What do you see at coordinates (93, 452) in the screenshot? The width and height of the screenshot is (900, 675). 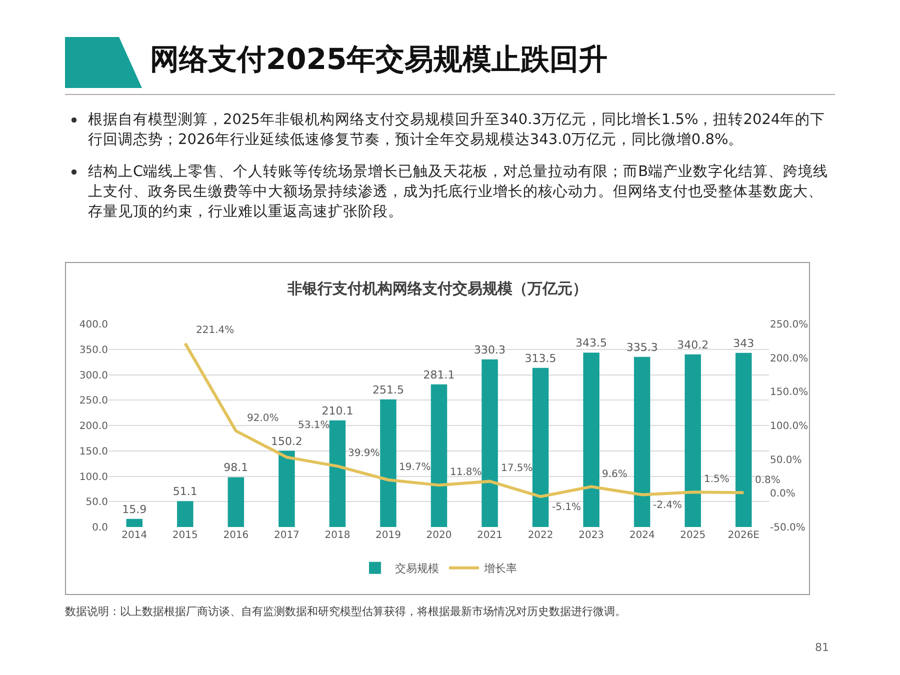 I see `y-tick-label: 150.0` at bounding box center [93, 452].